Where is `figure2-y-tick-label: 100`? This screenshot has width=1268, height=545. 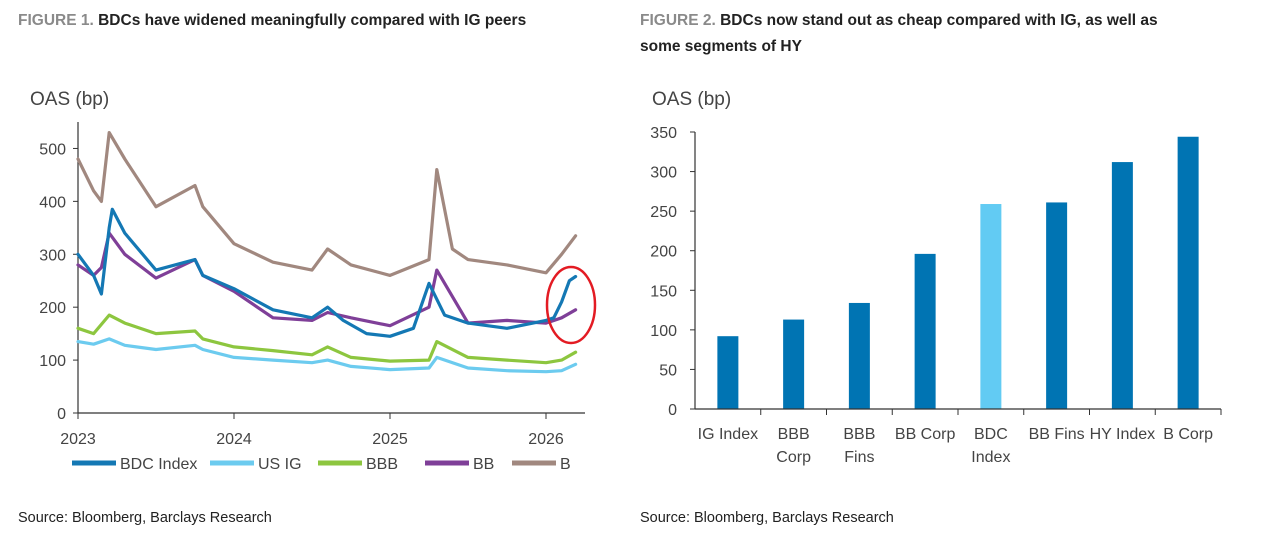 figure2-y-tick-label: 100 is located at coordinates (663, 331).